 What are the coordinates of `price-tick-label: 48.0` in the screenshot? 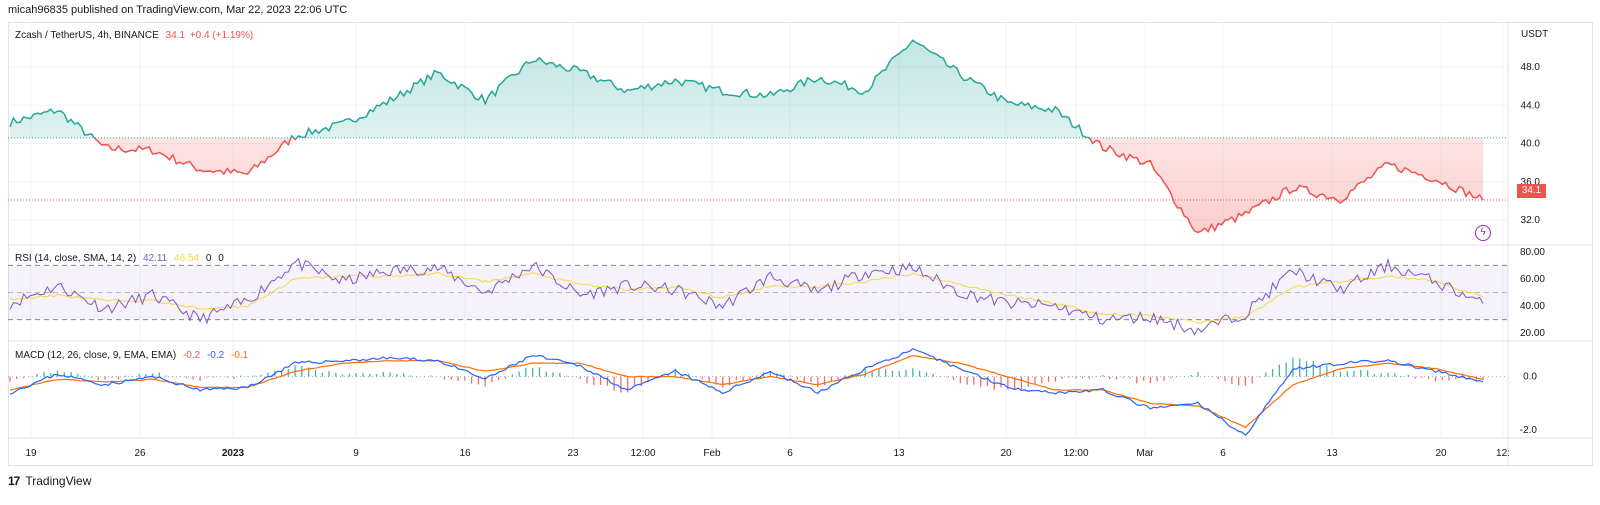 It's located at (1531, 67).